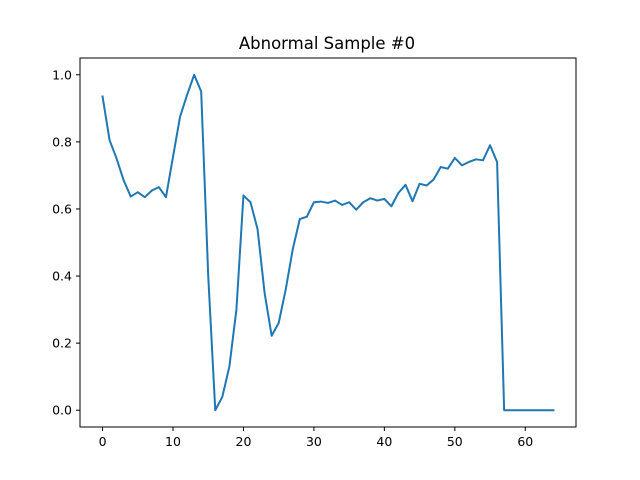  Describe the element at coordinates (525, 441) in the screenshot. I see `x-tick-label: 60` at that location.